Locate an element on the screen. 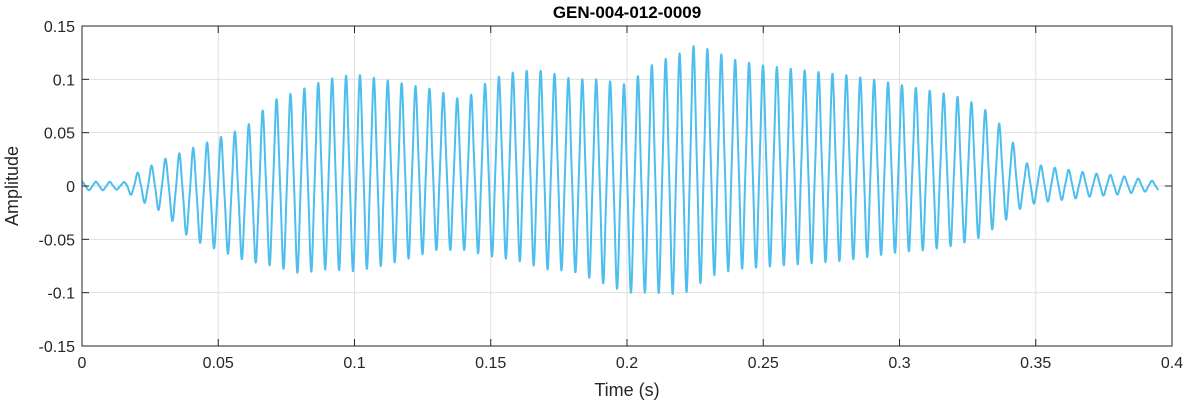 The width and height of the screenshot is (1188, 404). x-tick-label: 0.3 is located at coordinates (899, 363).